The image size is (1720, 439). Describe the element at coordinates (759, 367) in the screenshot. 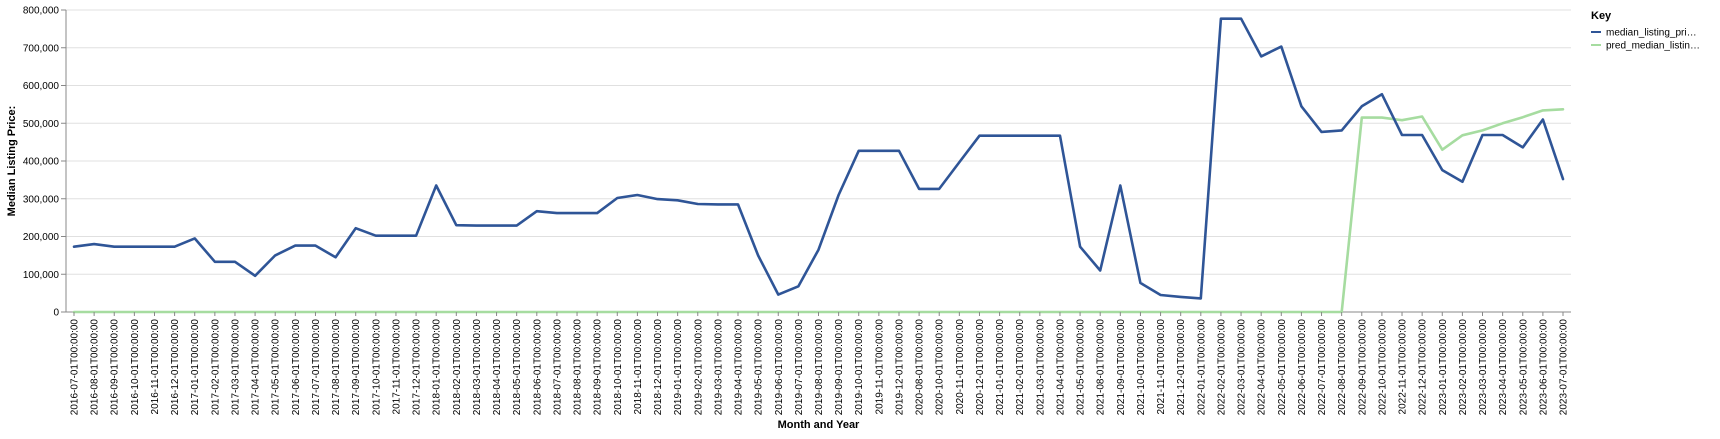

I see `x-tick-label: 2019-05-01T00:00:00` at that location.